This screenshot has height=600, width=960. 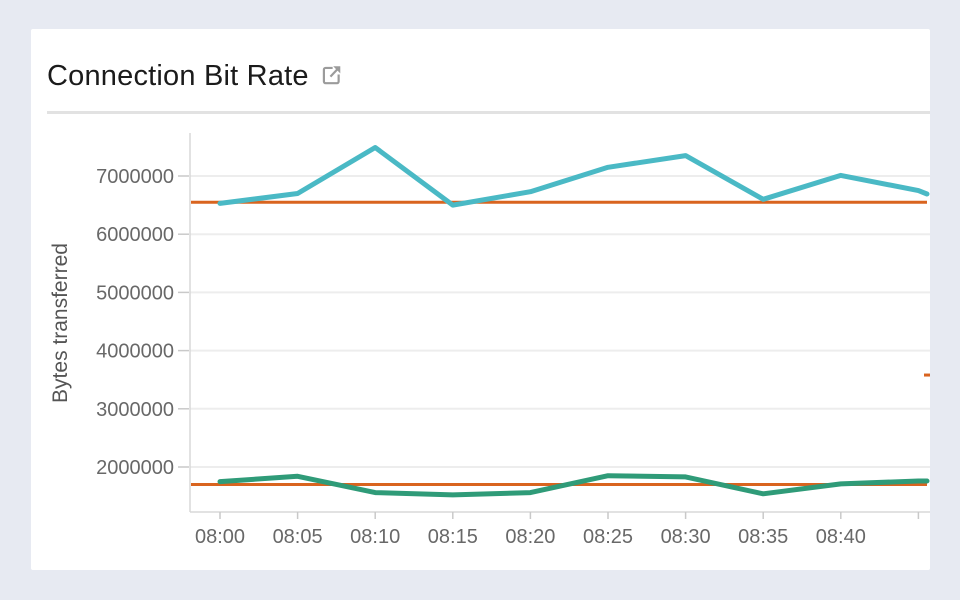 What do you see at coordinates (453, 537) in the screenshot?
I see `x-tick-label: 08:15` at bounding box center [453, 537].